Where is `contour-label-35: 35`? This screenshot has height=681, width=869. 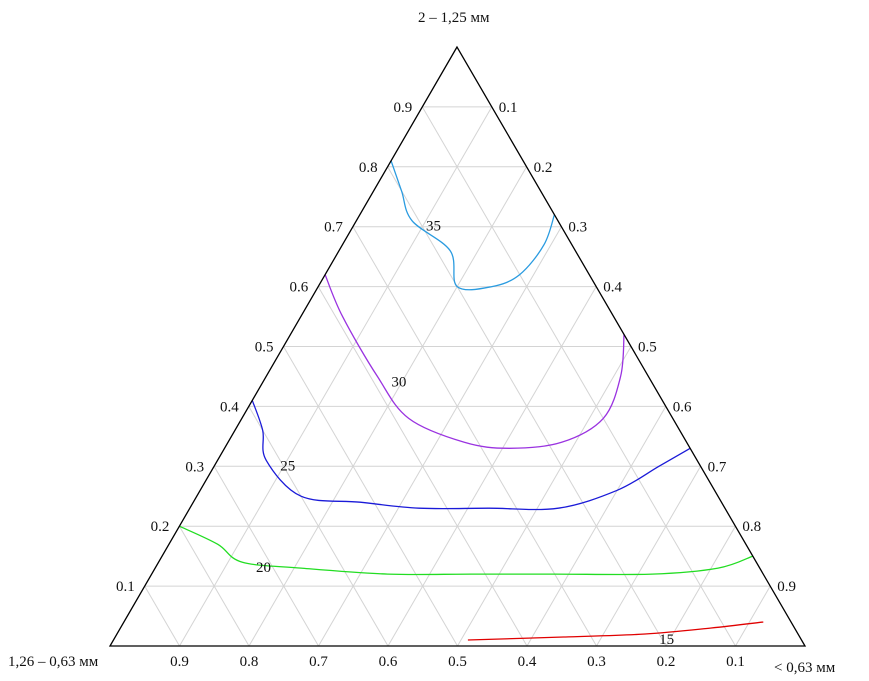
contour-label-35: 35 is located at coordinates (433, 227).